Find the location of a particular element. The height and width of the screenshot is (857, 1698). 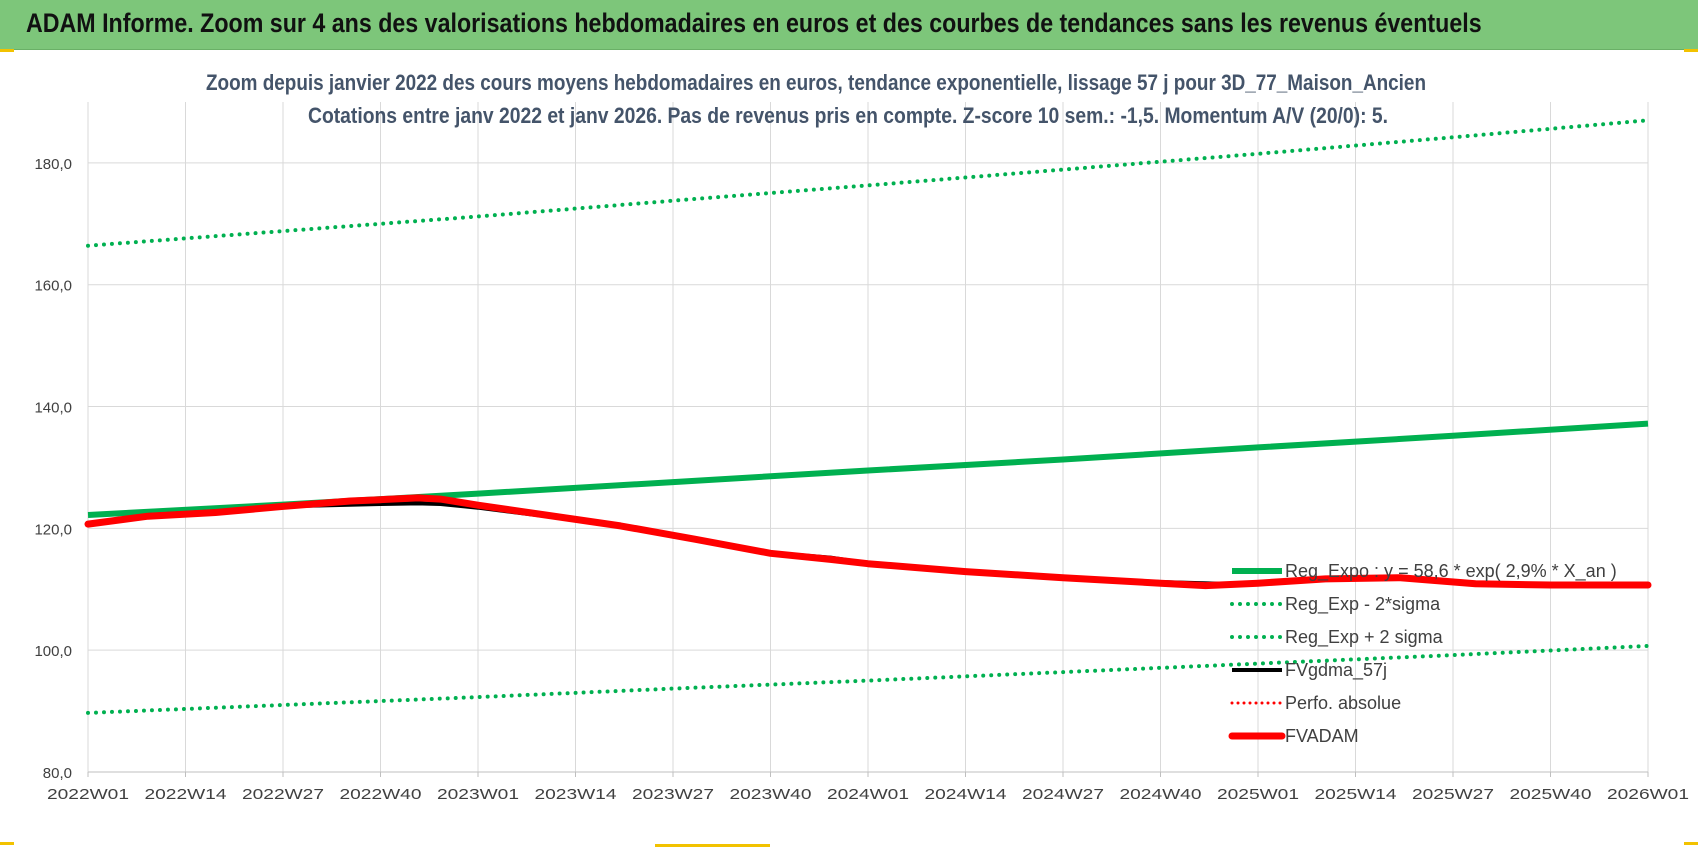

series-line-reg-exp-2-sigma is located at coordinates (868, 183).